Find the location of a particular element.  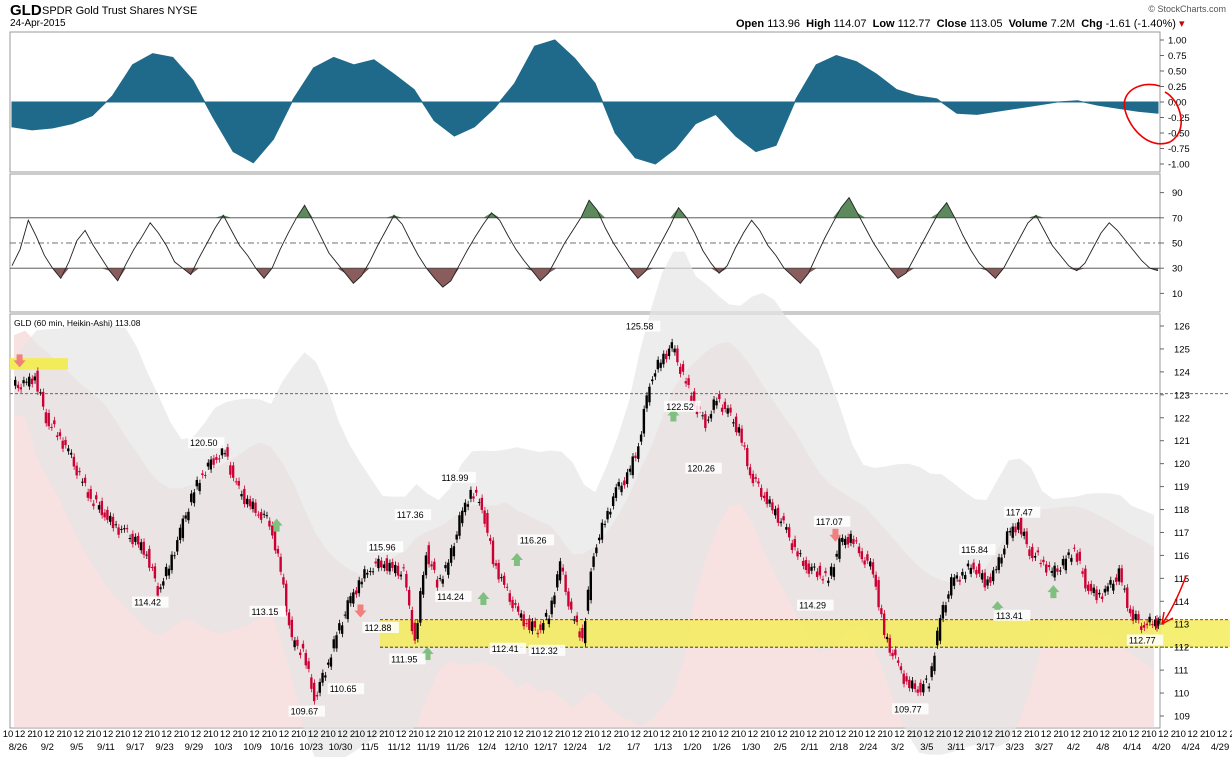

low-value: 112.77 is located at coordinates (914, 24).